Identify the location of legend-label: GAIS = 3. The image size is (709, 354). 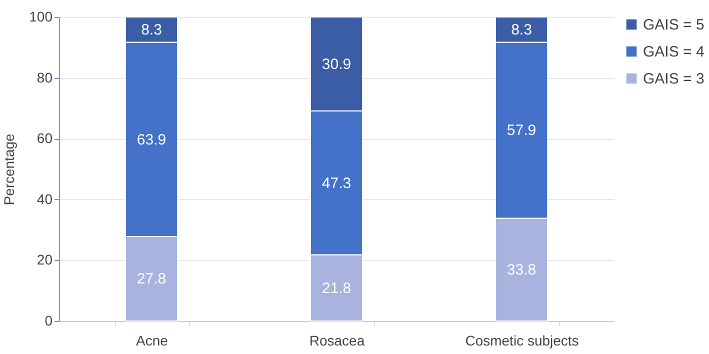
(673, 79).